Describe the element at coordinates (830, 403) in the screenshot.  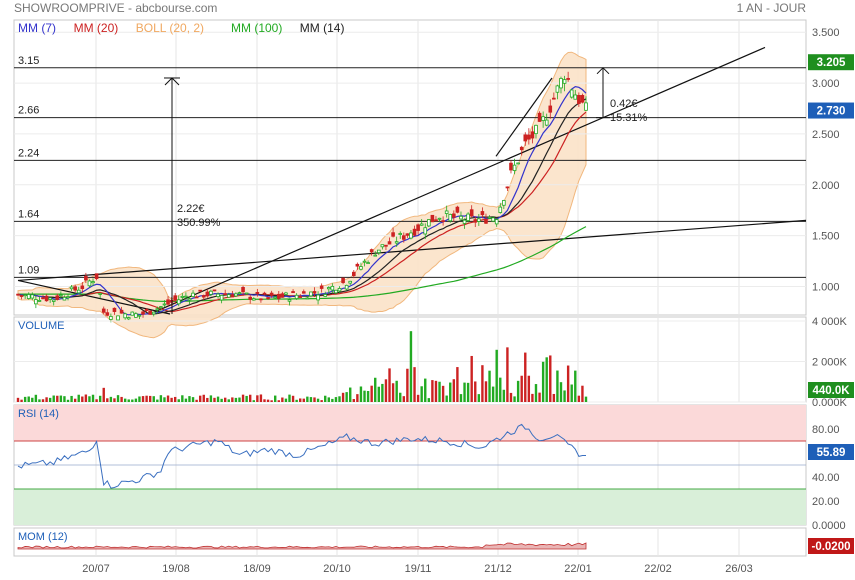
I see `volume-tick-label: 0.000K` at that location.